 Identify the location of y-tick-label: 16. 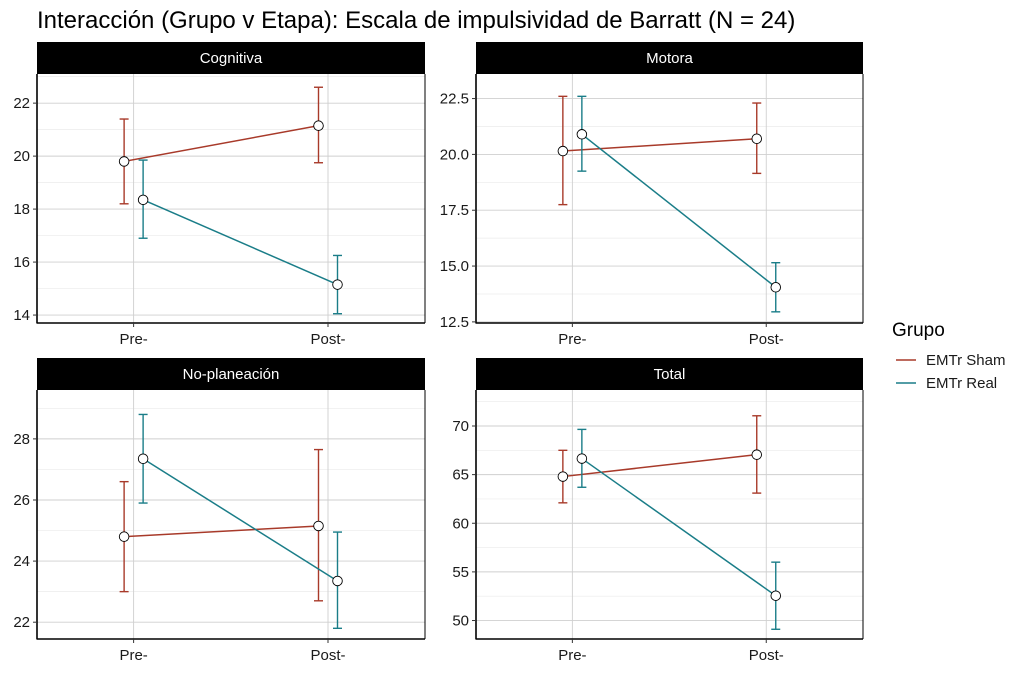
(21, 262).